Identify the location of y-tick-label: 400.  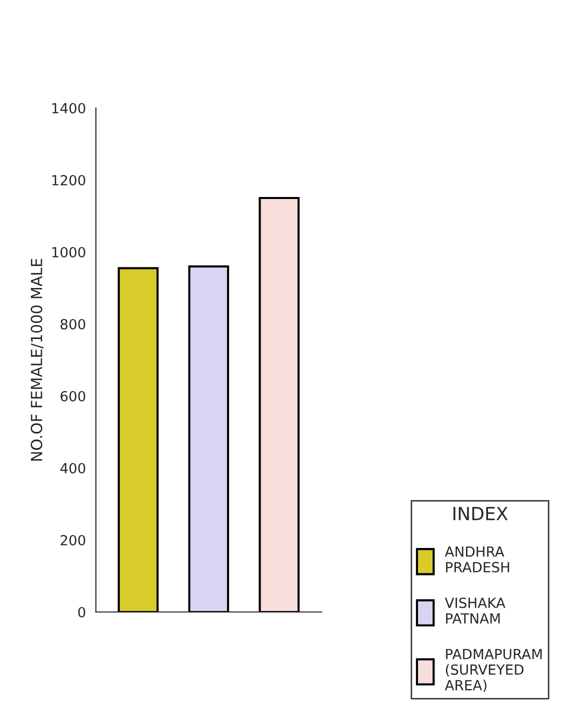
(73, 468).